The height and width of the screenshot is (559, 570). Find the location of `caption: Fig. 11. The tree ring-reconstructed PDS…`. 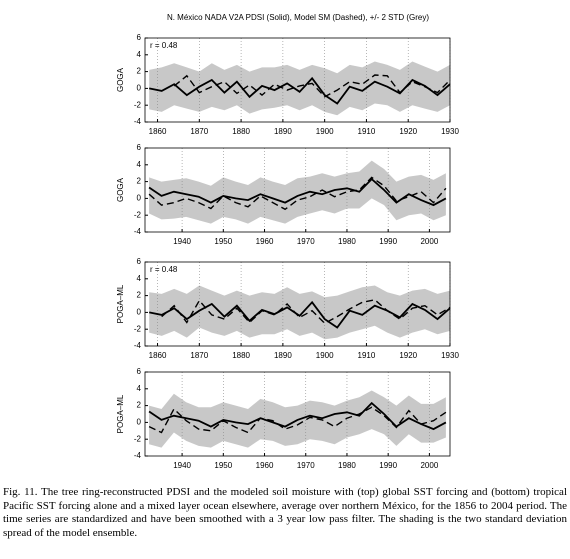

caption: Fig. 11. The tree ring-reconstructed PDS… is located at coordinates (285, 512).